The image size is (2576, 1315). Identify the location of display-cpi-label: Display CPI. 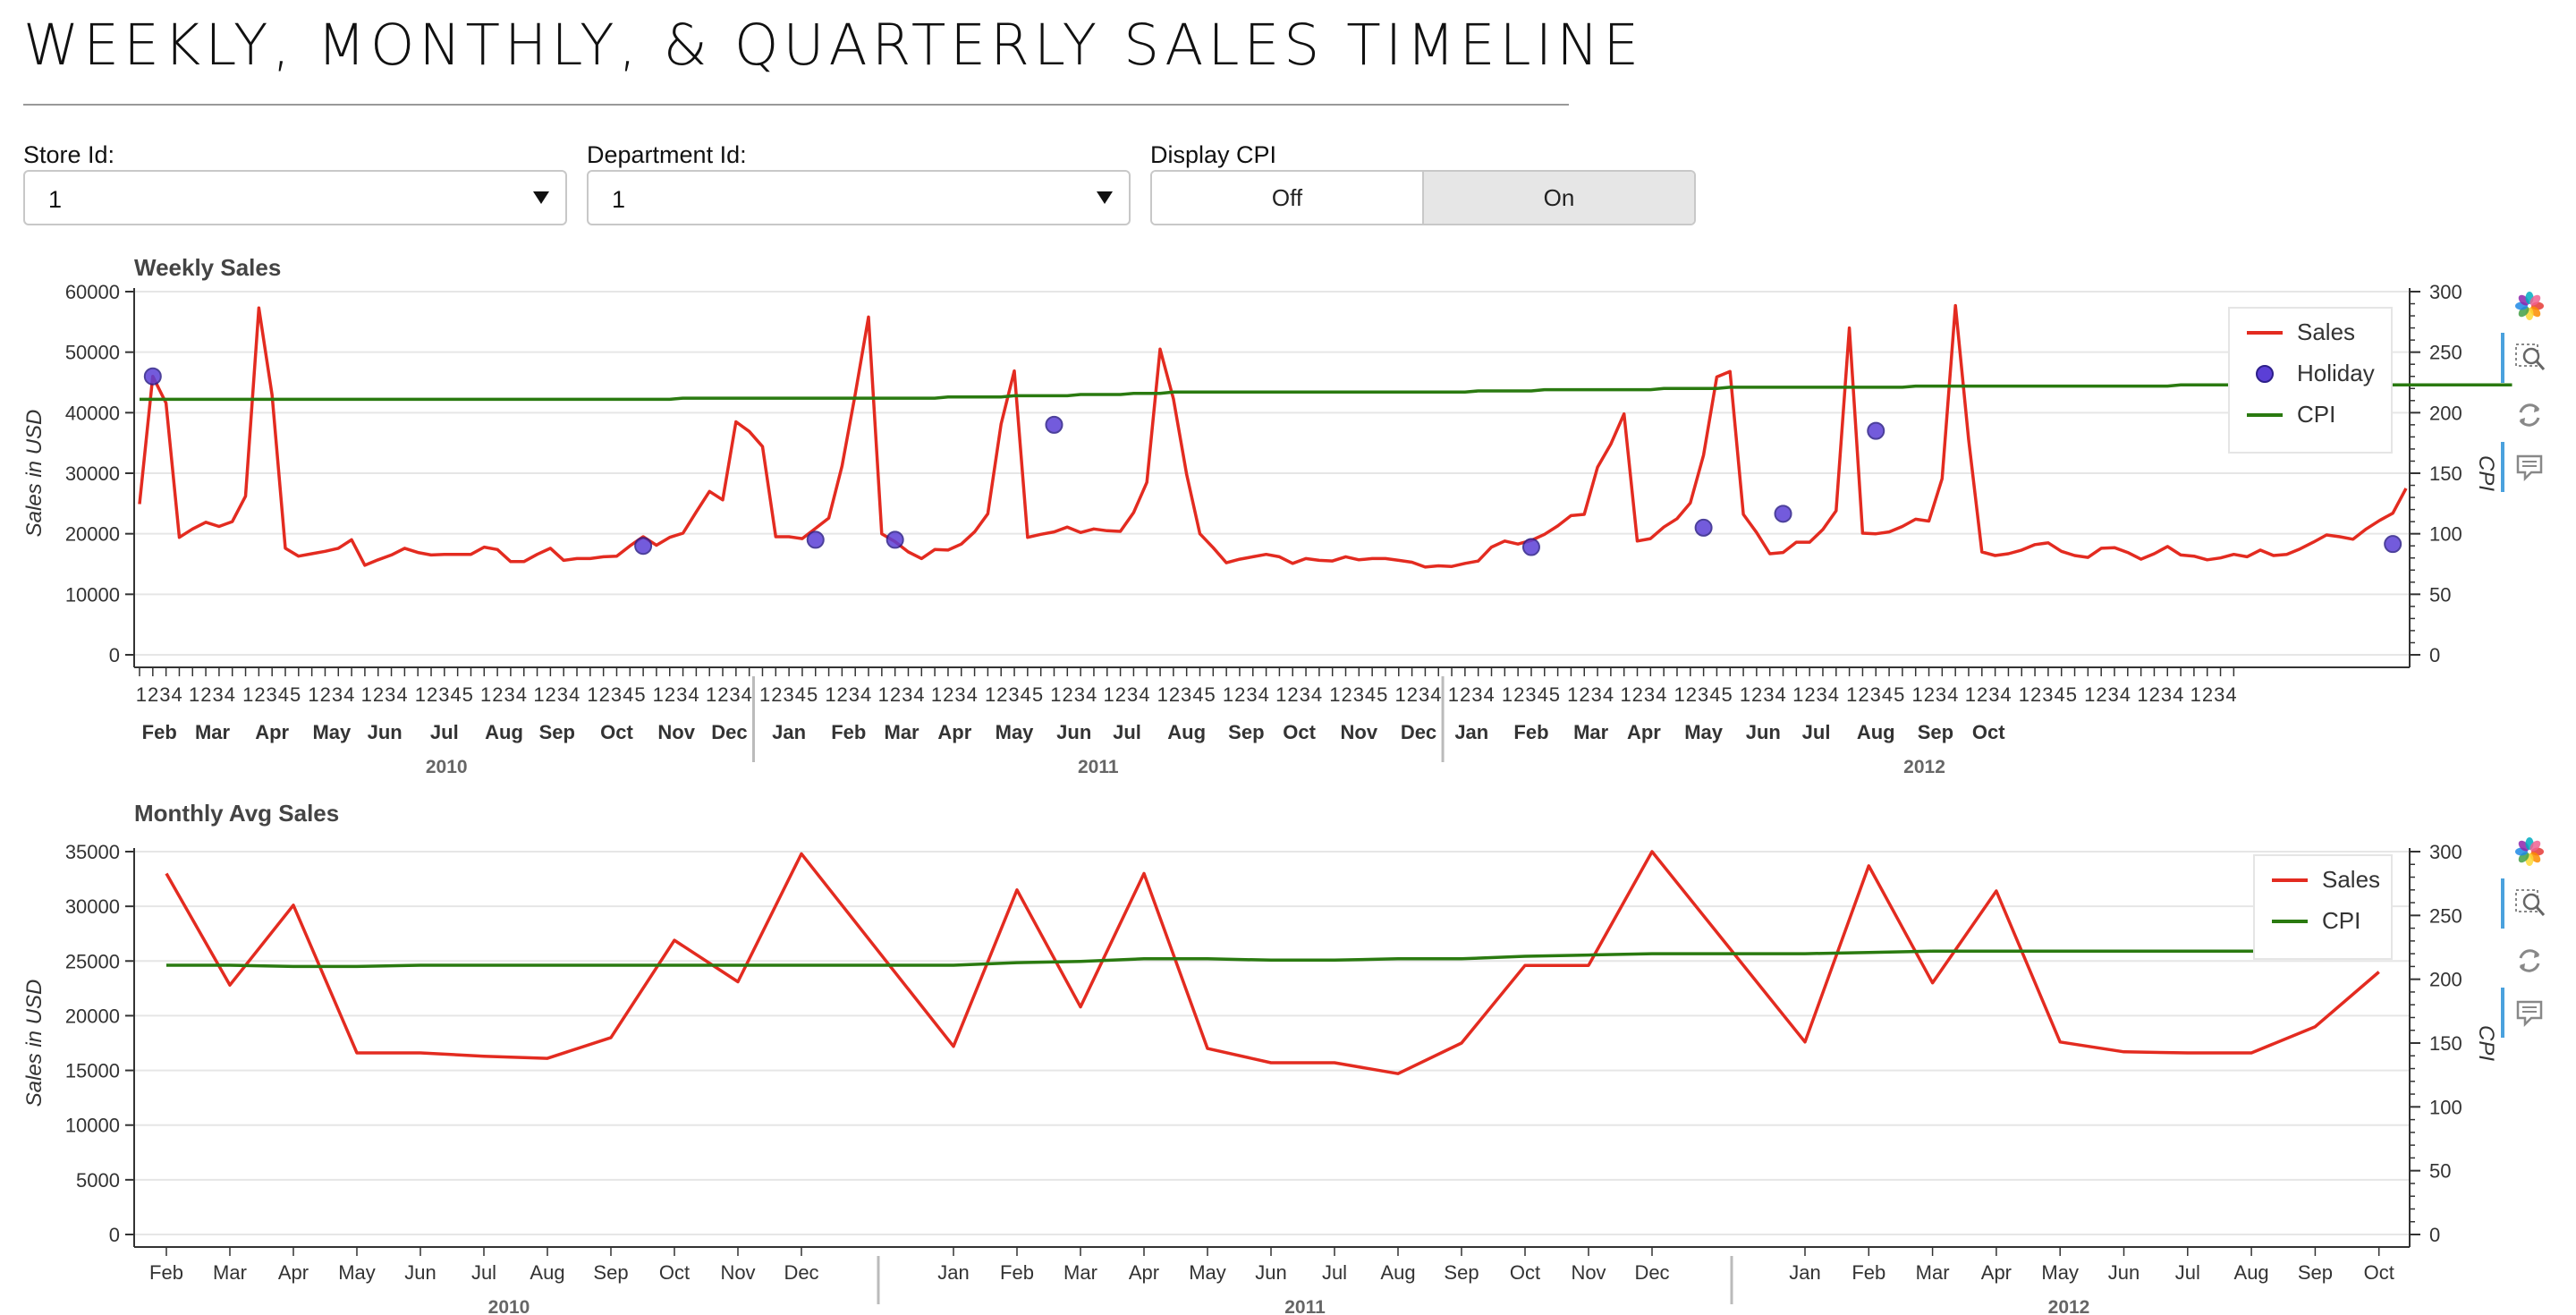
(1213, 154).